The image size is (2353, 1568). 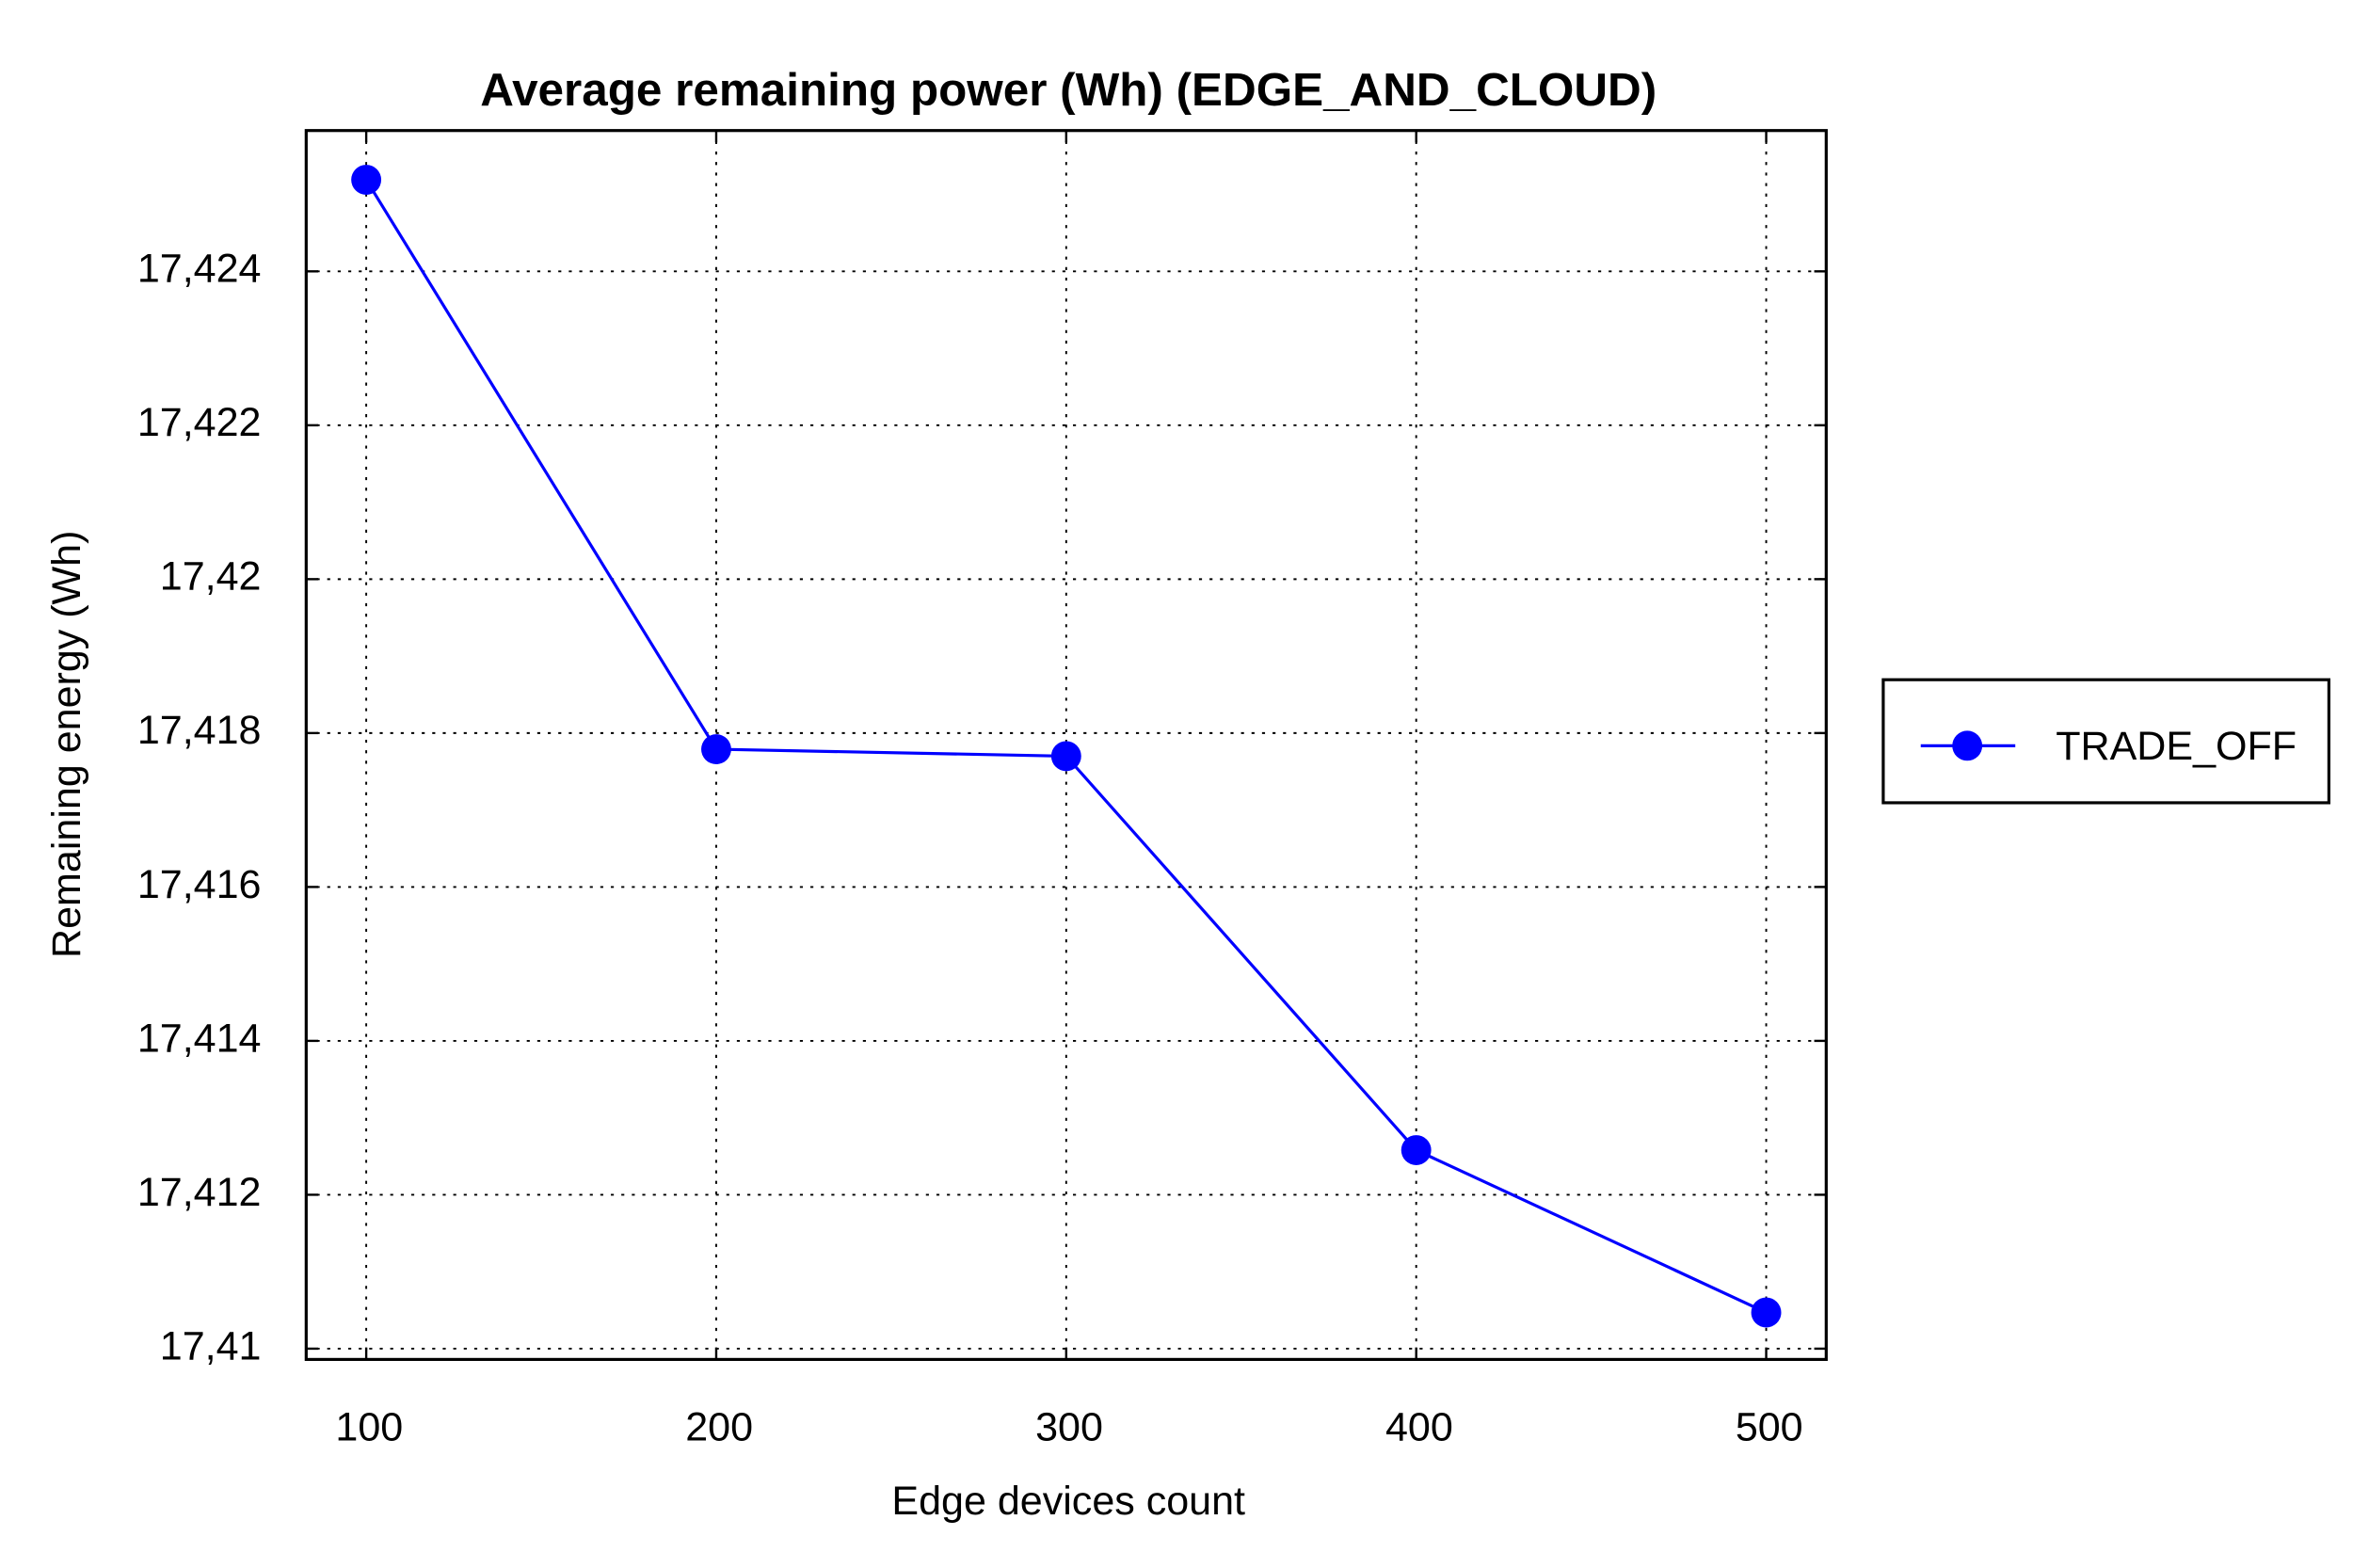 What do you see at coordinates (200, 422) in the screenshot?
I see `y-tick-label: 17,422` at bounding box center [200, 422].